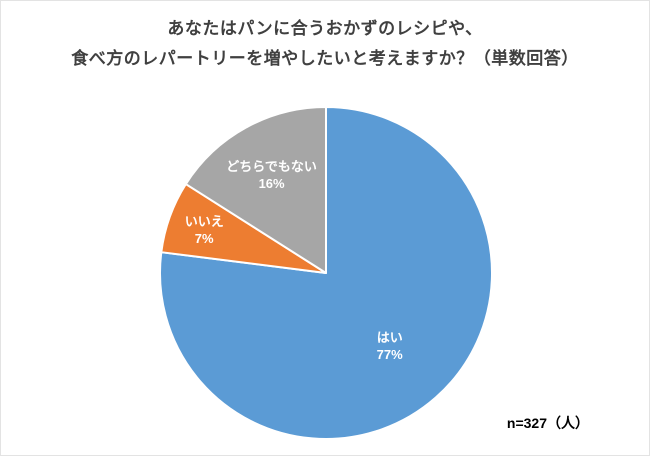  Describe the element at coordinates (204, 230) in the screenshot. I see `slice-label-1: いいえ 7%` at that location.